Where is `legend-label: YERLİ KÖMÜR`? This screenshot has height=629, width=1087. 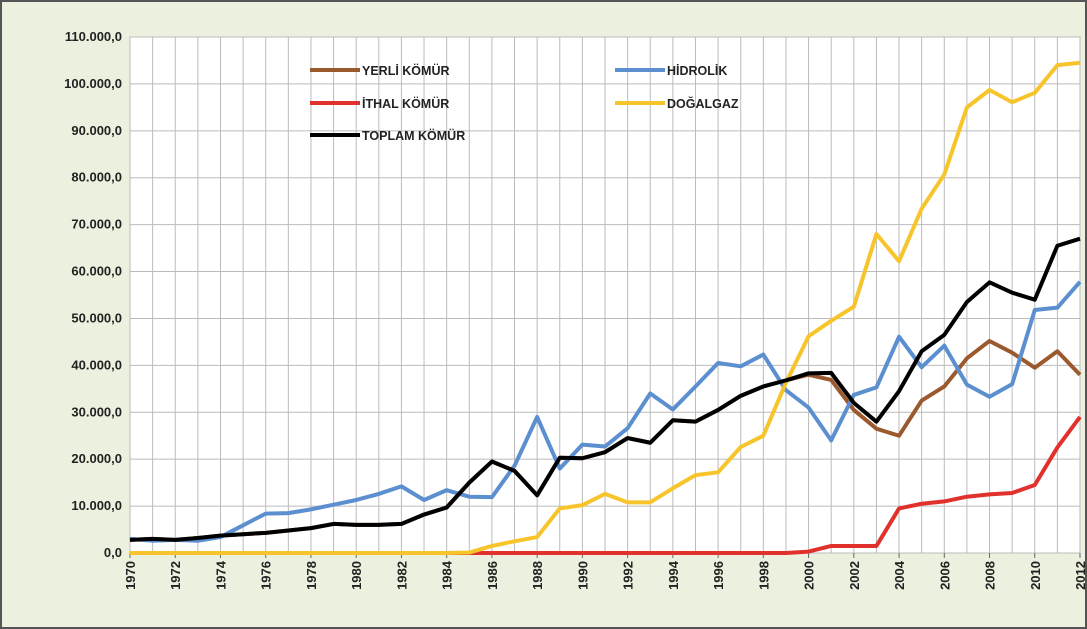 legend-label: YERLİ KÖMÜR is located at coordinates (406, 70).